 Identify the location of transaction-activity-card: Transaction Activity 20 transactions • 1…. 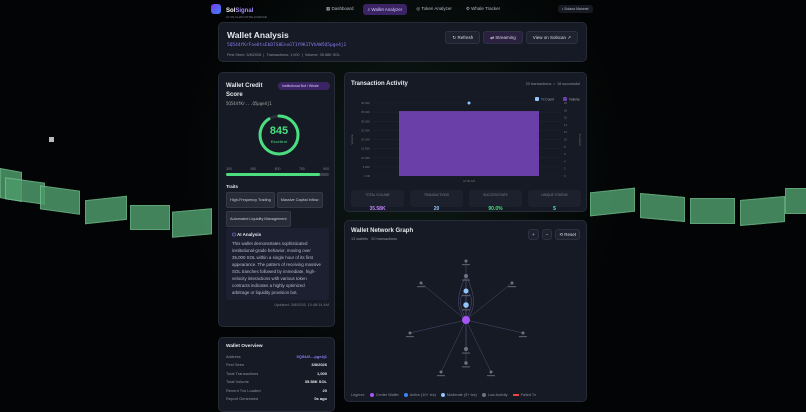
(465, 142).